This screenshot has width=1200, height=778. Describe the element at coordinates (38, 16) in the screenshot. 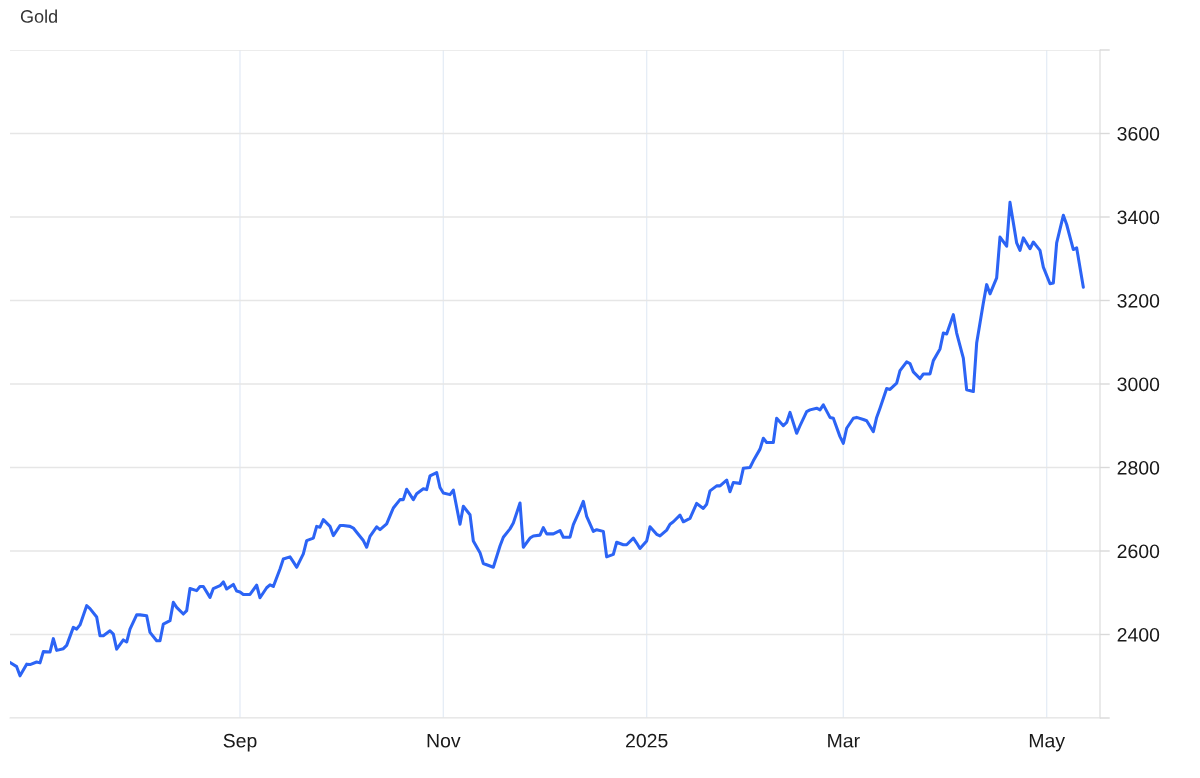

I see `chart-title: Gold` at that location.